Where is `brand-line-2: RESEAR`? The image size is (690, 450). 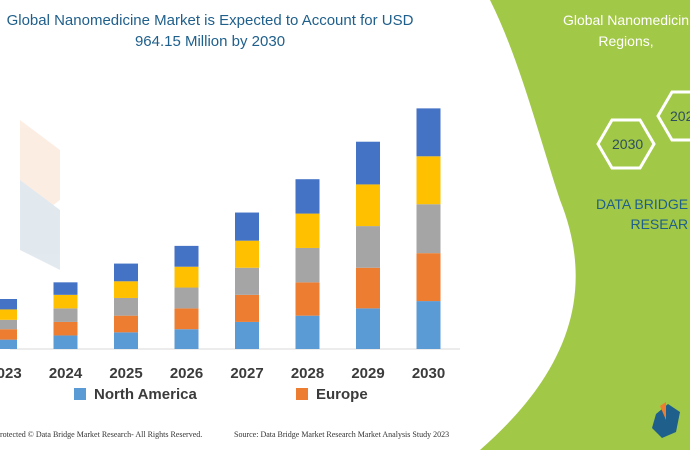 brand-line-2: RESEAR is located at coordinates (659, 224).